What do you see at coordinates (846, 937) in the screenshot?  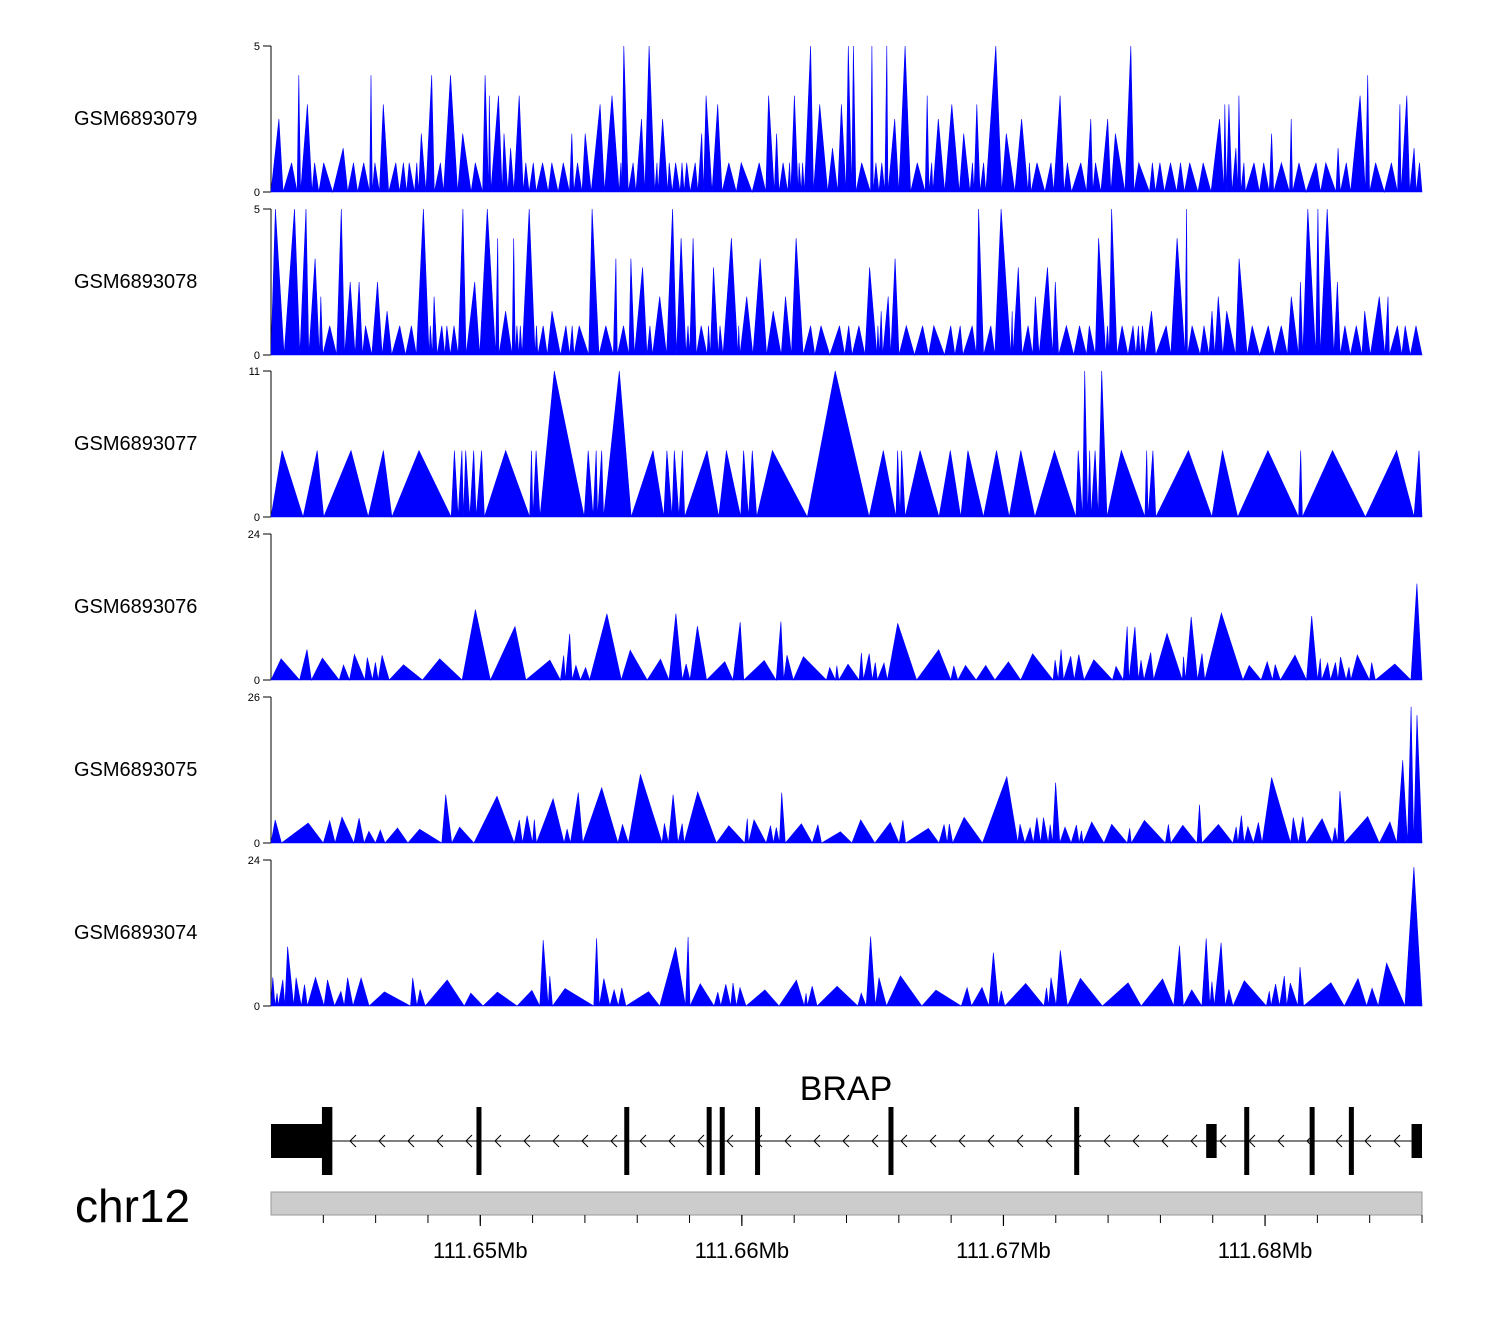 I see `coverage-area-GSM6893074` at bounding box center [846, 937].